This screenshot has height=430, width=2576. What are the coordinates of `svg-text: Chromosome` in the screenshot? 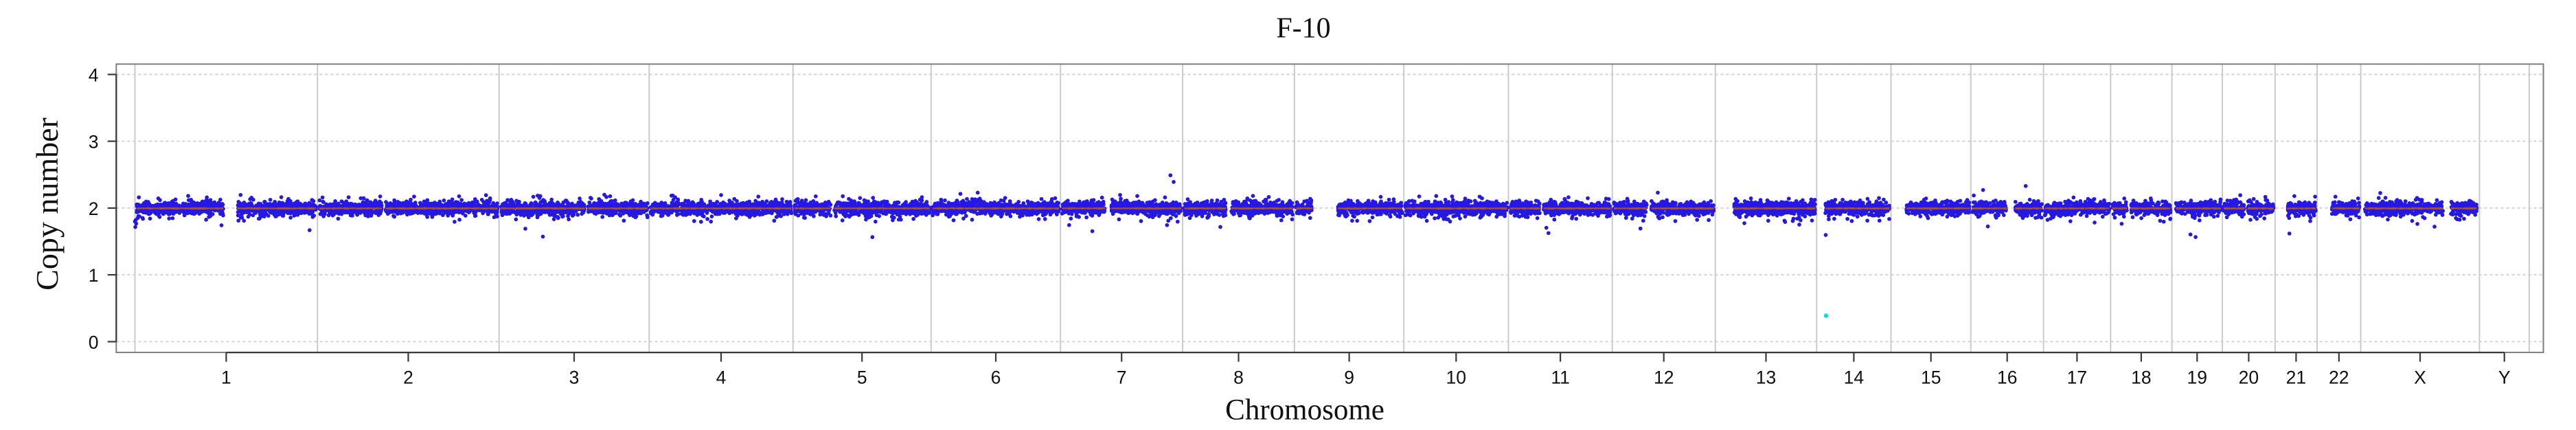 It's located at (1304, 410).